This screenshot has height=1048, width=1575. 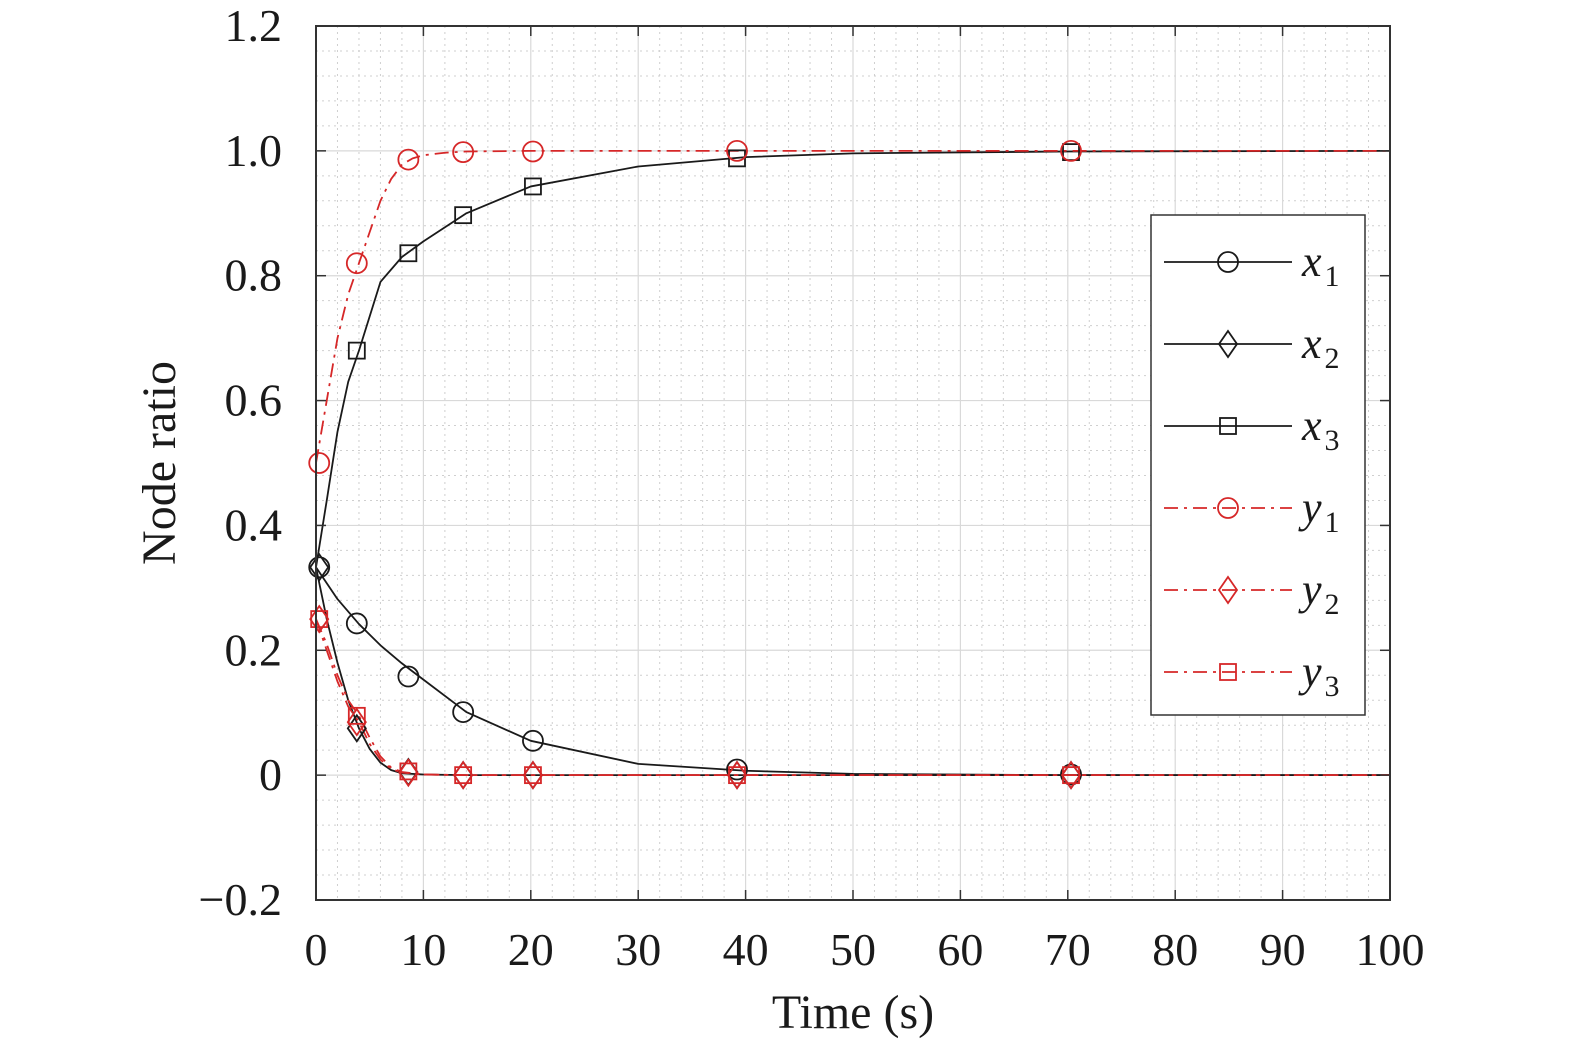 What do you see at coordinates (254, 25) in the screenshot?
I see `y-tick-label: 1.2` at bounding box center [254, 25].